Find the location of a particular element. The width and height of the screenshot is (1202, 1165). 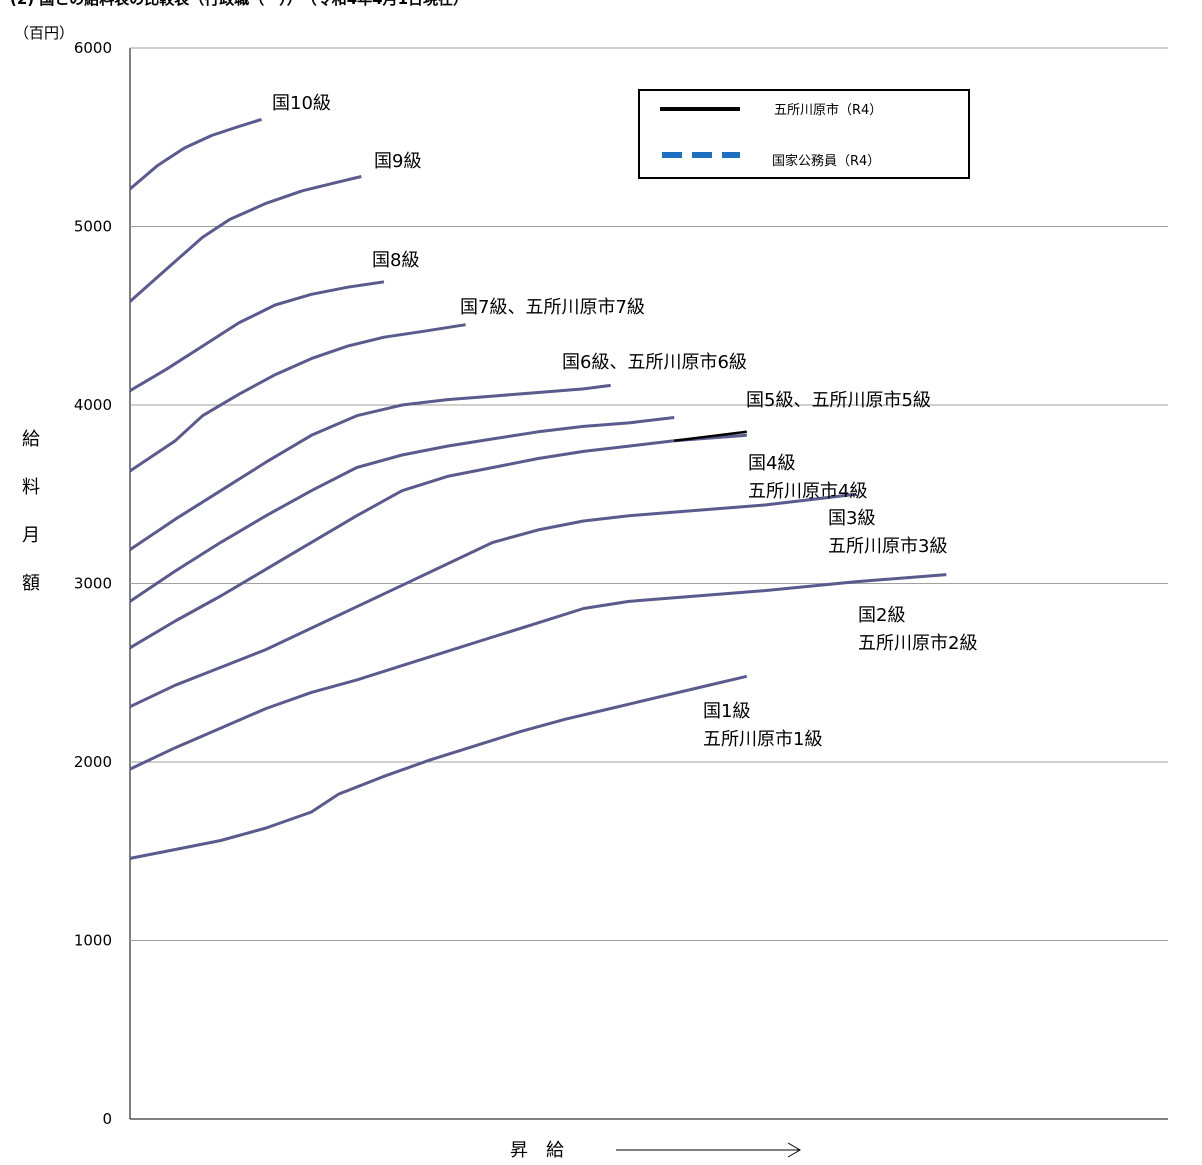

y-tick-label: 5000 is located at coordinates (93, 227).